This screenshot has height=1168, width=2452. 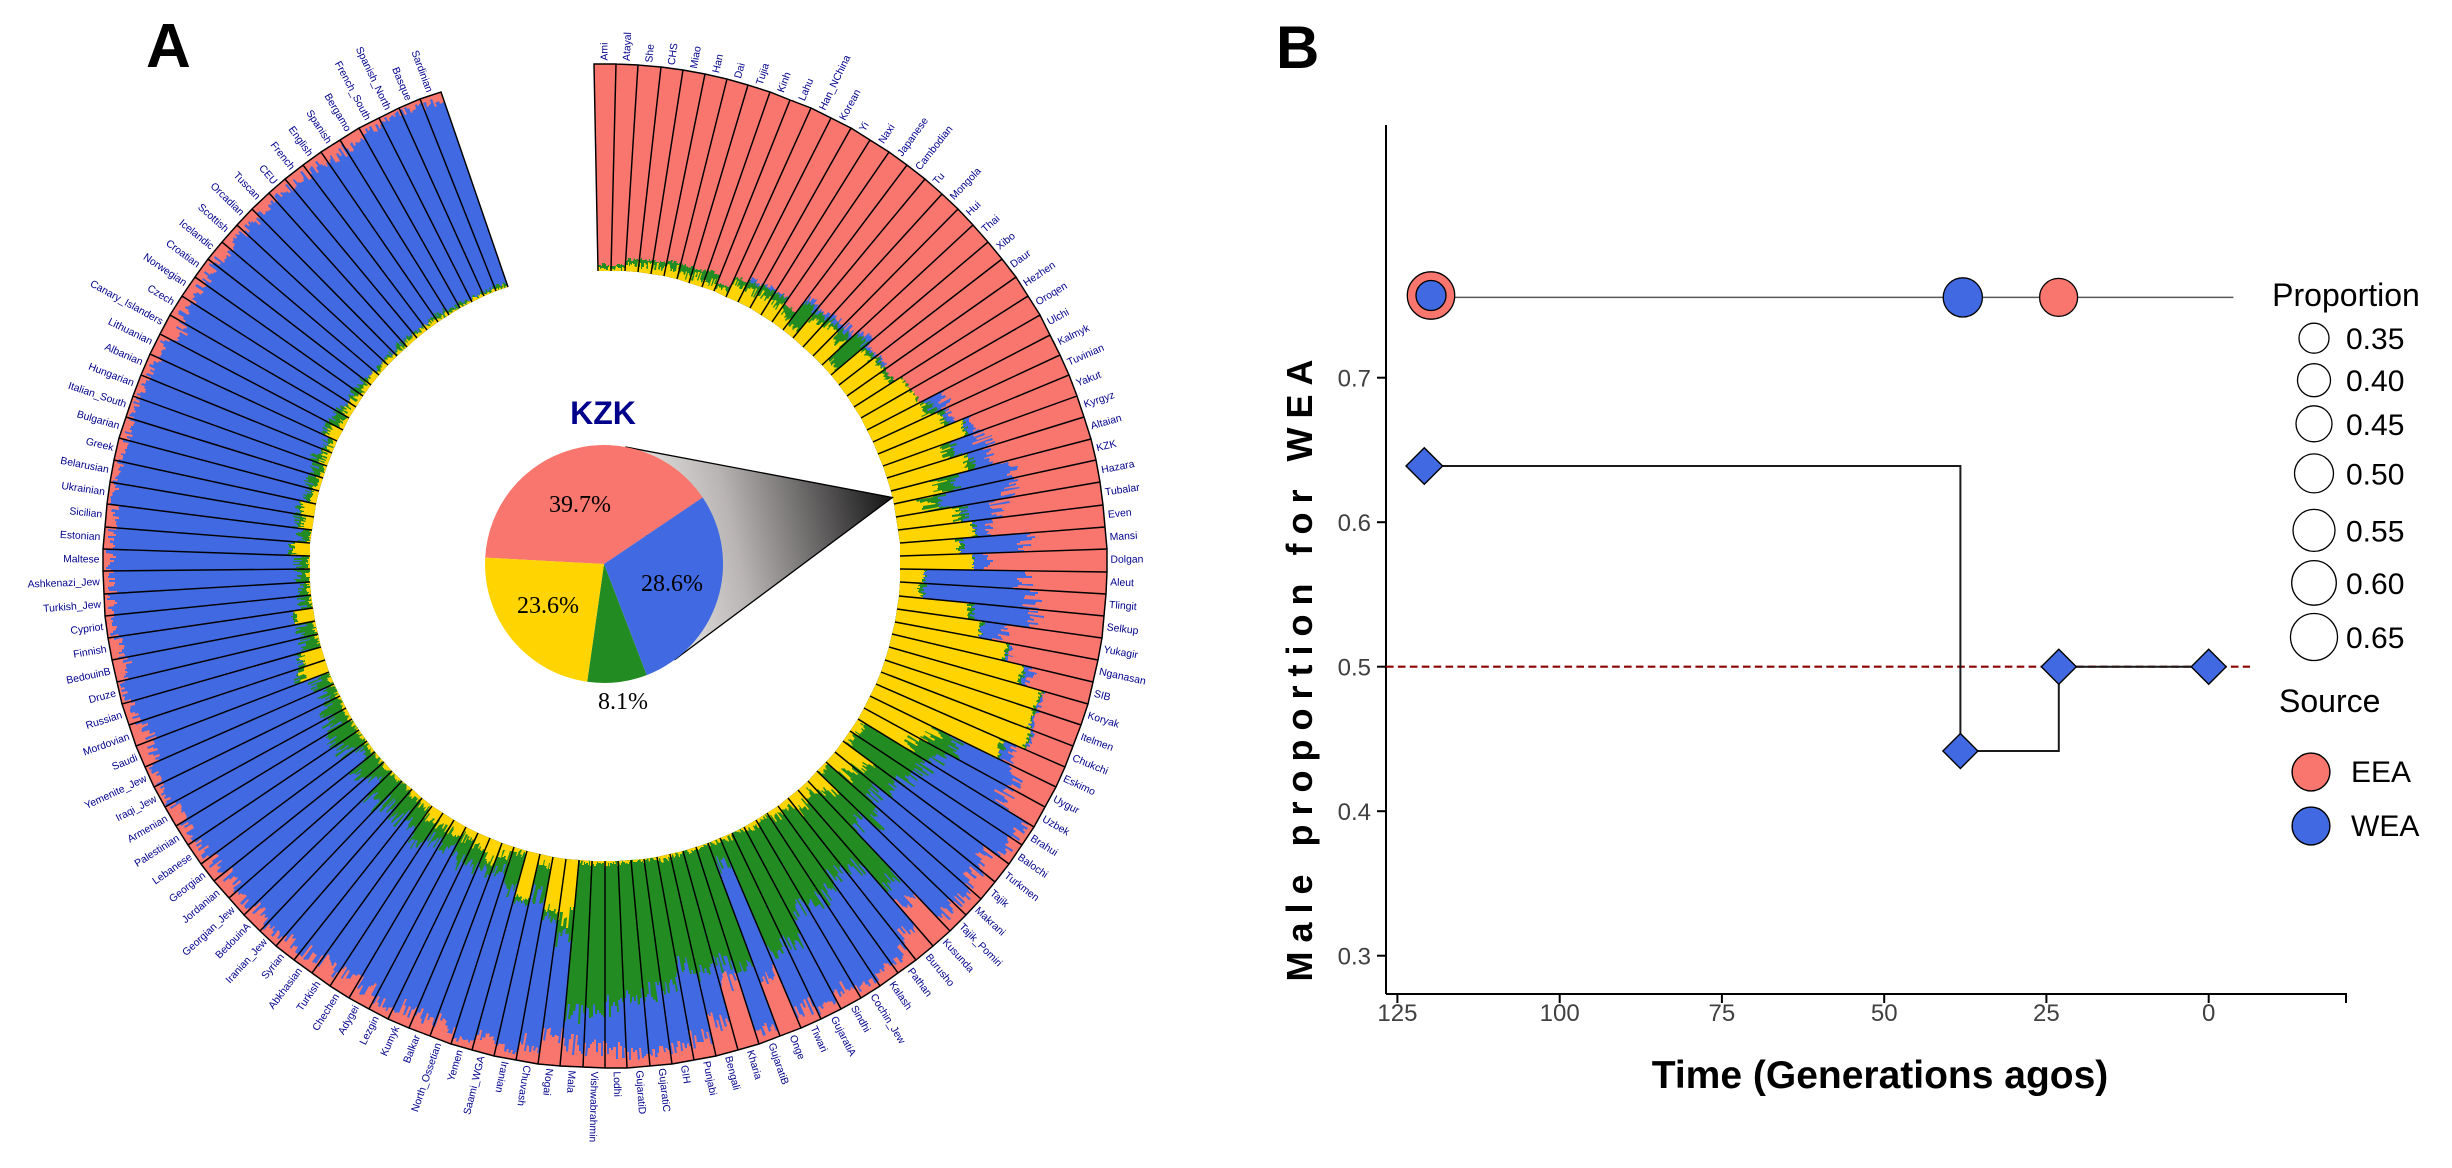 What do you see at coordinates (80, 536) in the screenshot?
I see `svg-text: Estonian` at bounding box center [80, 536].